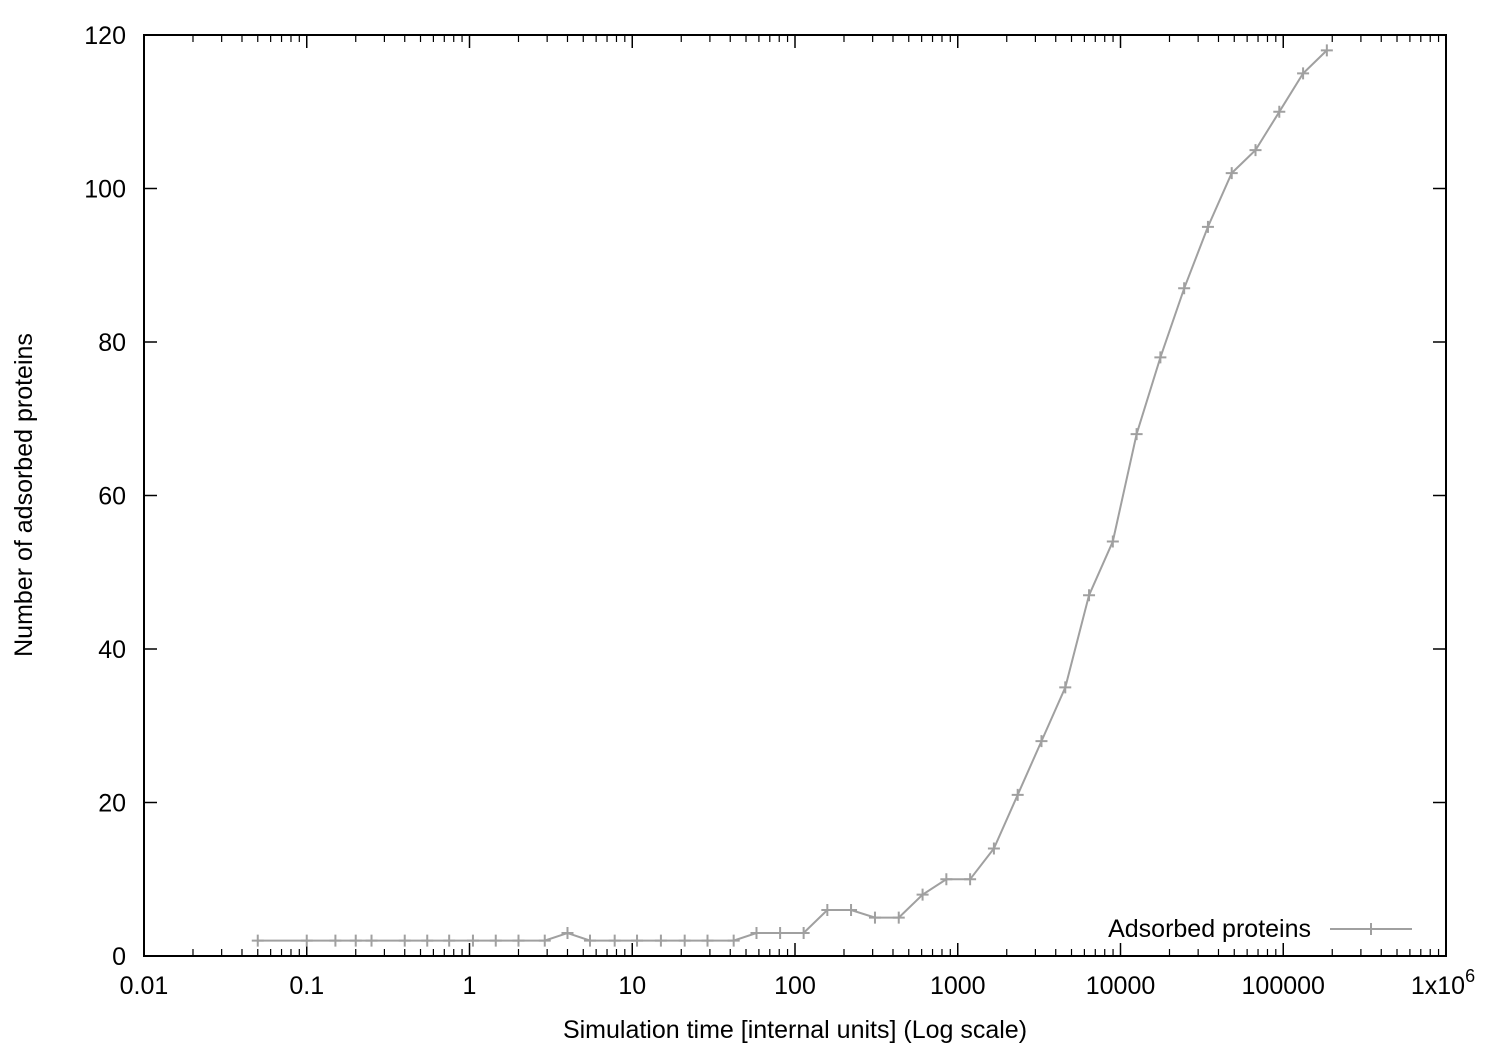 The height and width of the screenshot is (1050, 1500). Describe the element at coordinates (119, 957) in the screenshot. I see `y-tick-label: 0` at that location.